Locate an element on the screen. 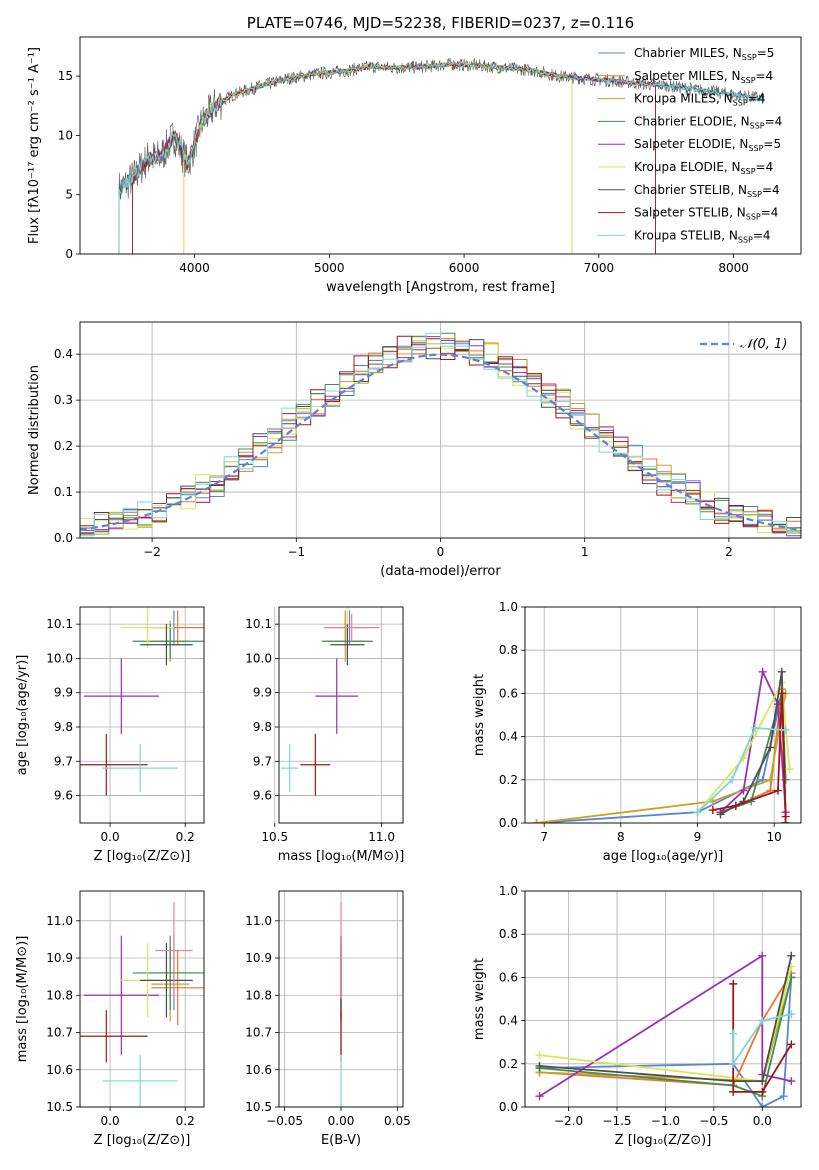  legend-label-text: Salpeter ELODIE, N is located at coordinates (691, 144).